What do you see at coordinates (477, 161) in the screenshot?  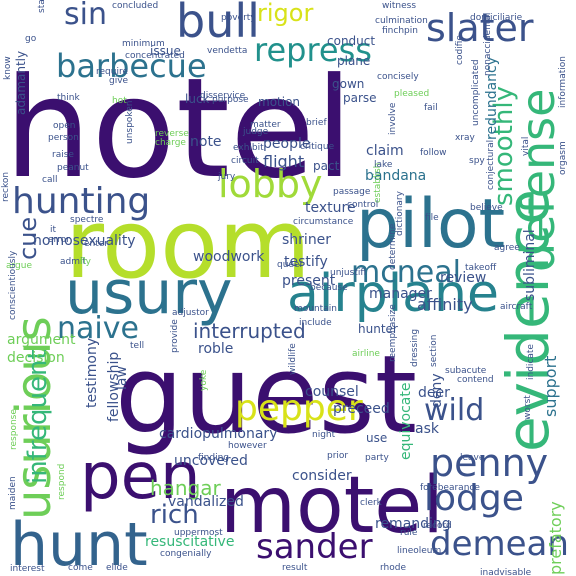 I see `cloud-word: spy` at bounding box center [477, 161].